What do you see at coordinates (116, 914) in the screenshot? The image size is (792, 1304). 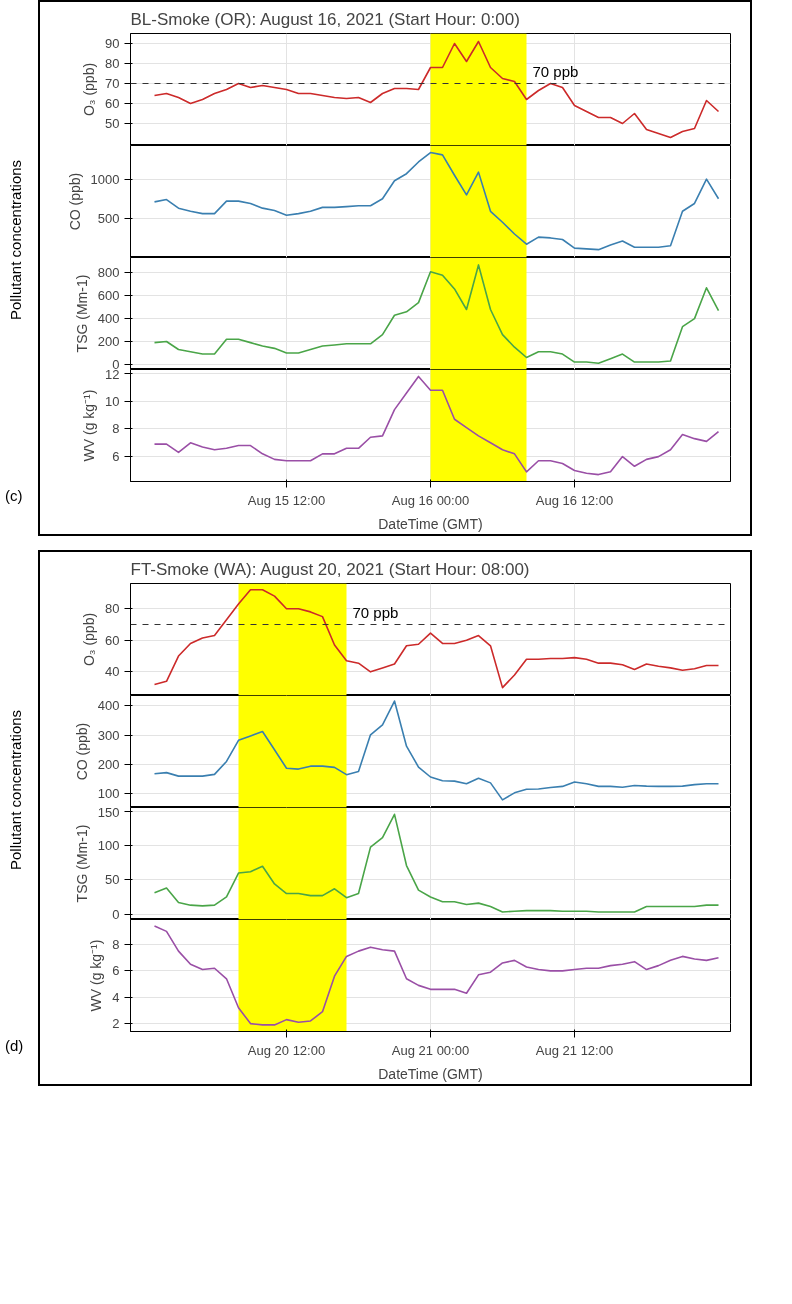 I see `y-tick-label: 0` at bounding box center [116, 914].